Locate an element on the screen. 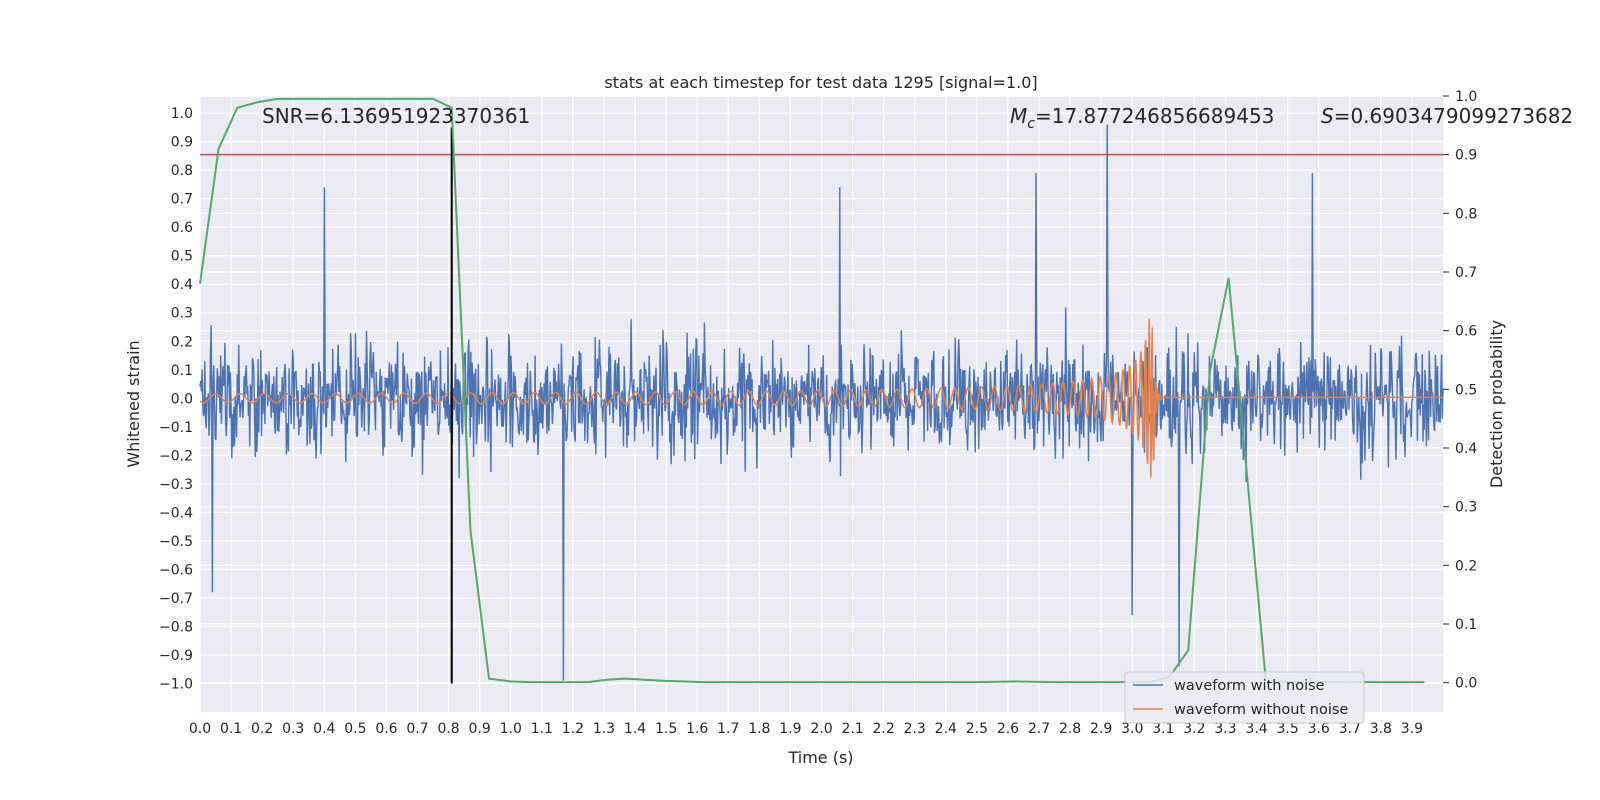 Image resolution: width=1600 pixels, height=800 pixels. y2-tick-label: 0.1 is located at coordinates (1466, 625).